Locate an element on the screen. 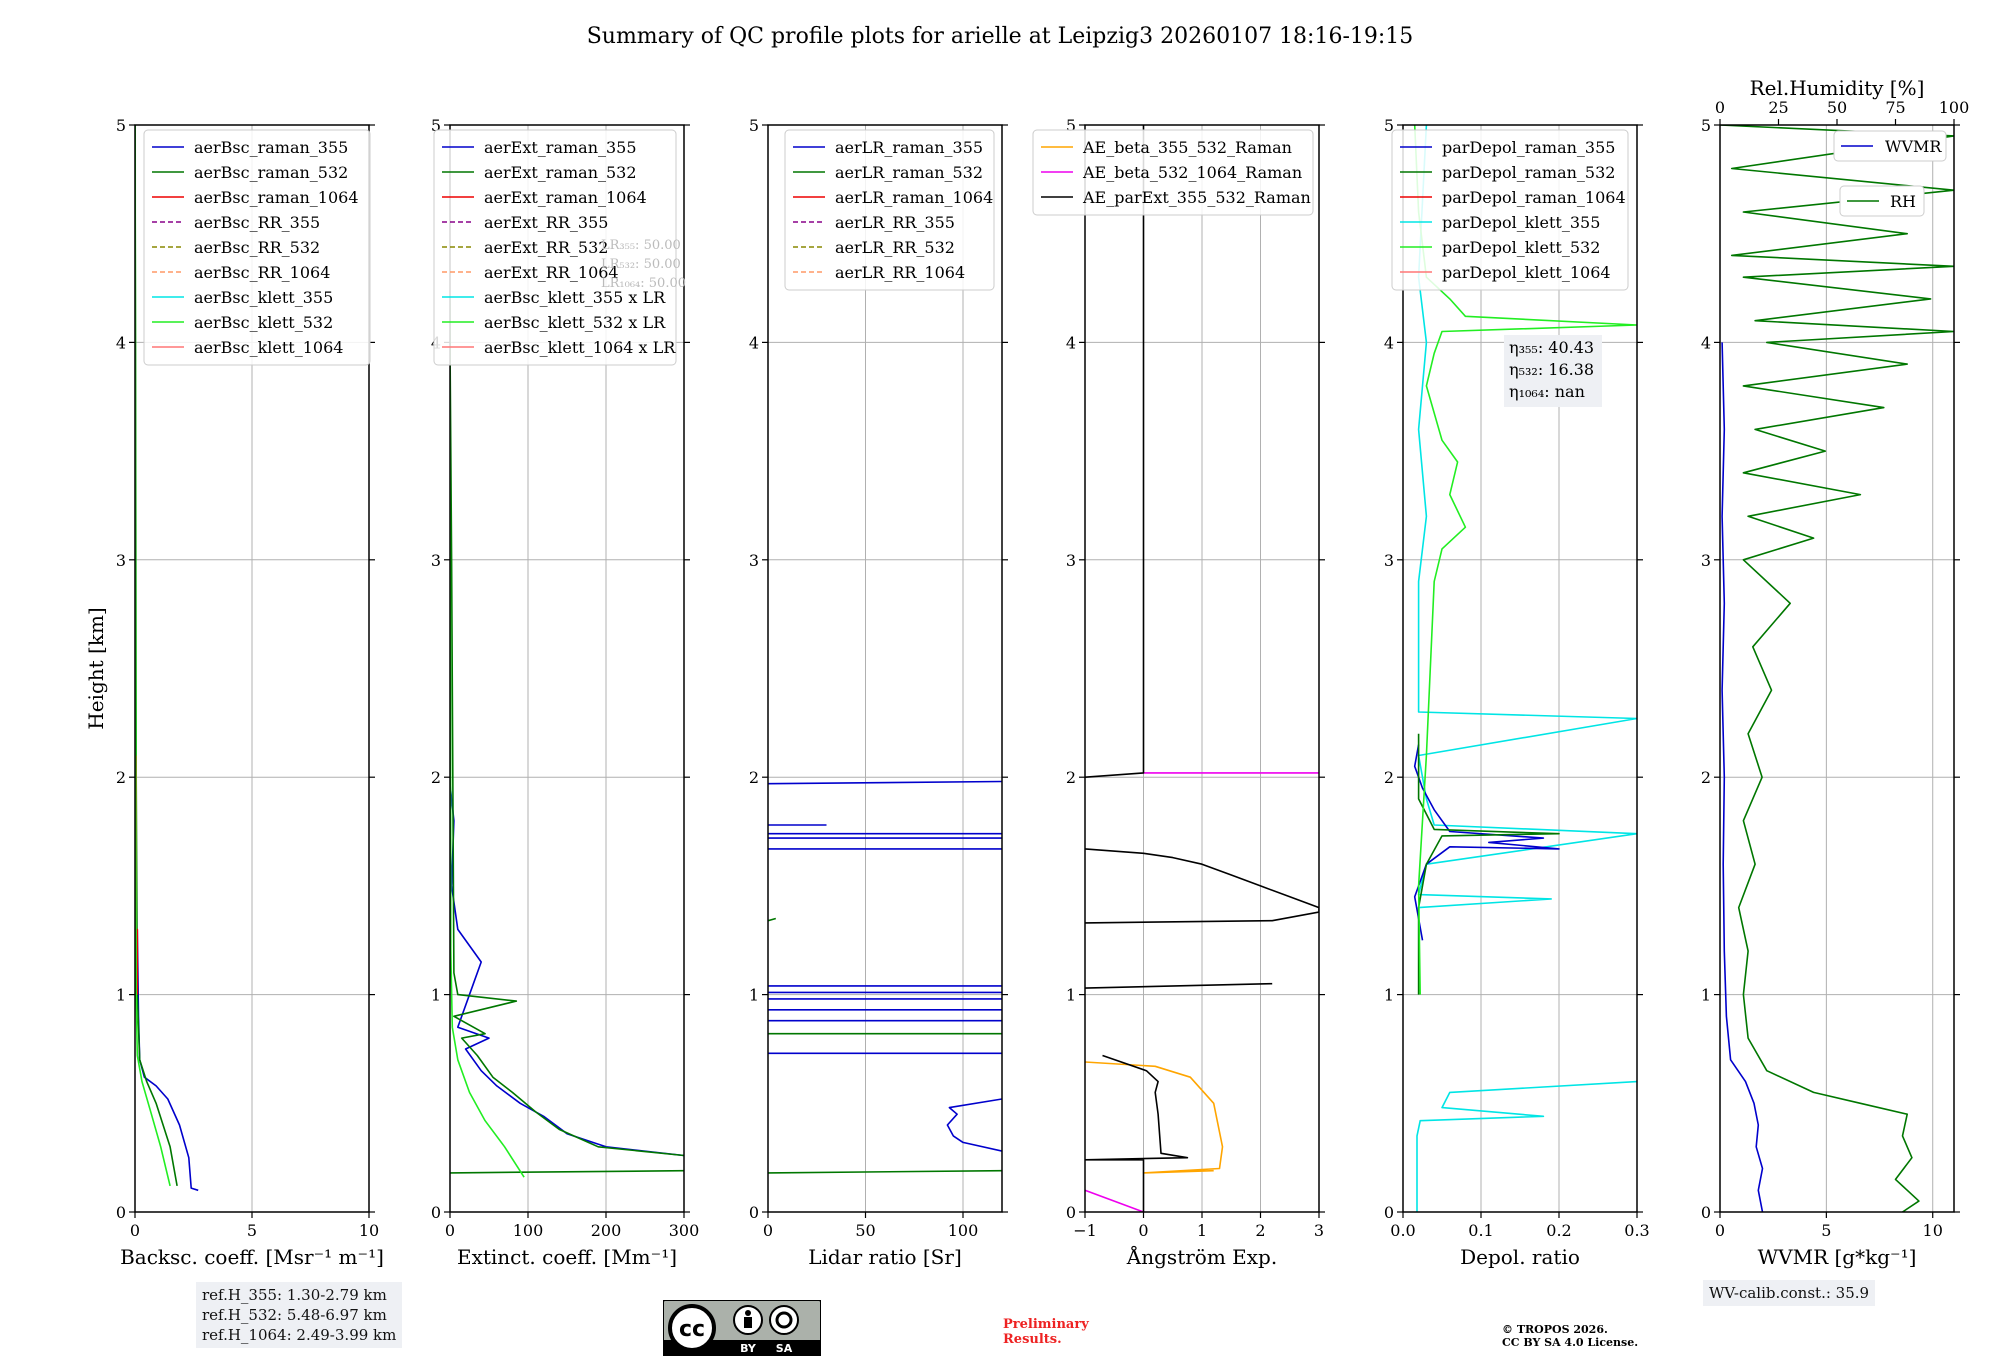  by-attribution-icon is located at coordinates (748, 1313).